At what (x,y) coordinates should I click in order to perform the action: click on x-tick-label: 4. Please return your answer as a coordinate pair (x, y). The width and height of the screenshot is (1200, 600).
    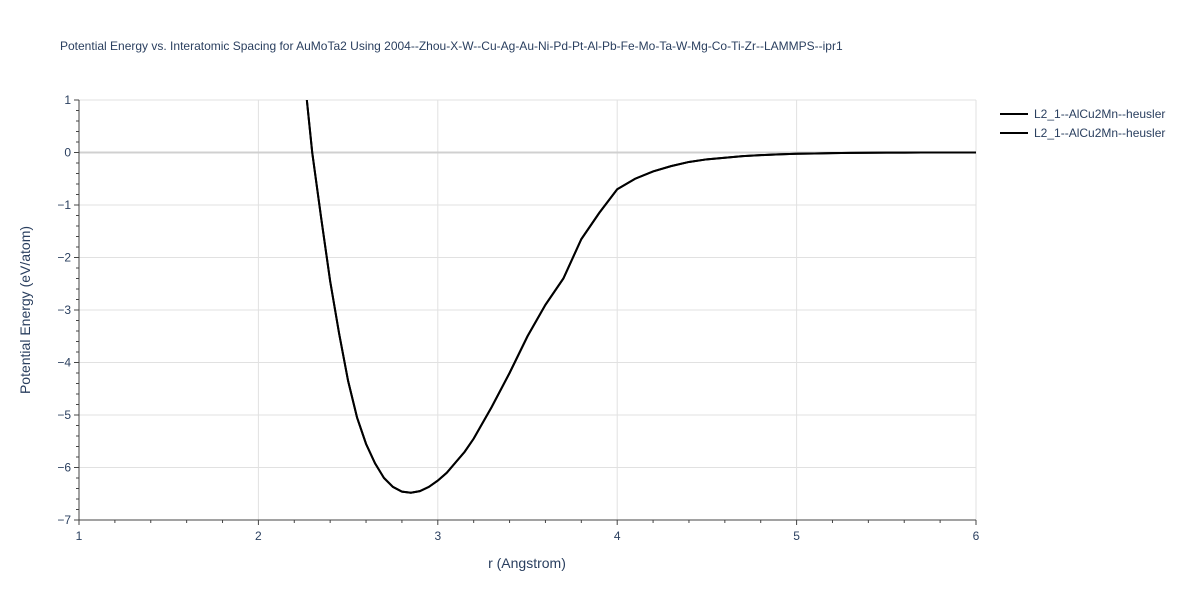
    Looking at the image, I should click on (617, 536).